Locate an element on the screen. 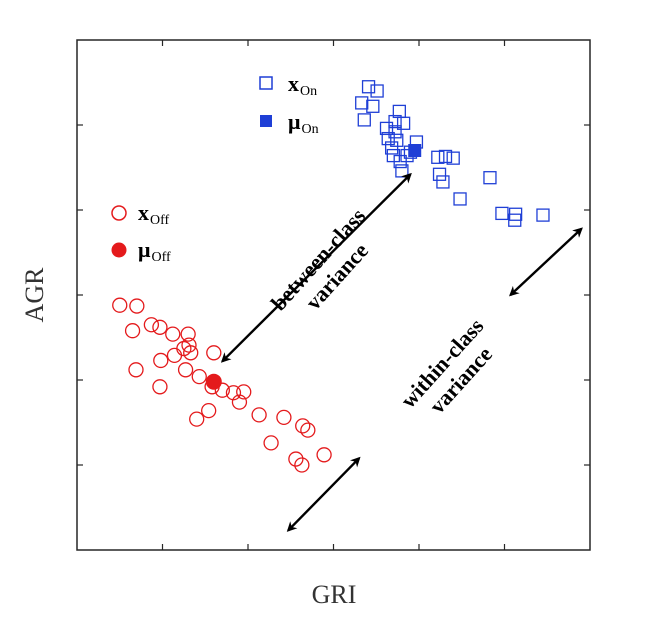 This screenshot has width=660, height=627. legend-off: xOff μOff is located at coordinates (141, 232).